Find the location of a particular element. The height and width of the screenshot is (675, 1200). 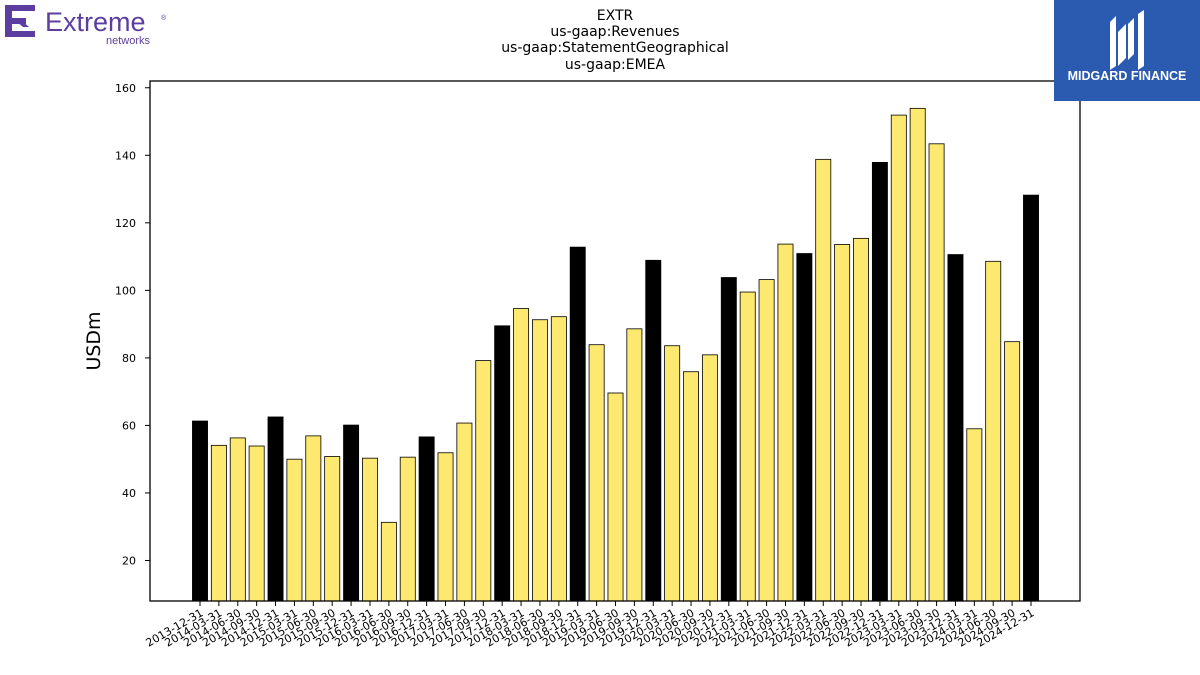

logo-background is located at coordinates (1127, 50).